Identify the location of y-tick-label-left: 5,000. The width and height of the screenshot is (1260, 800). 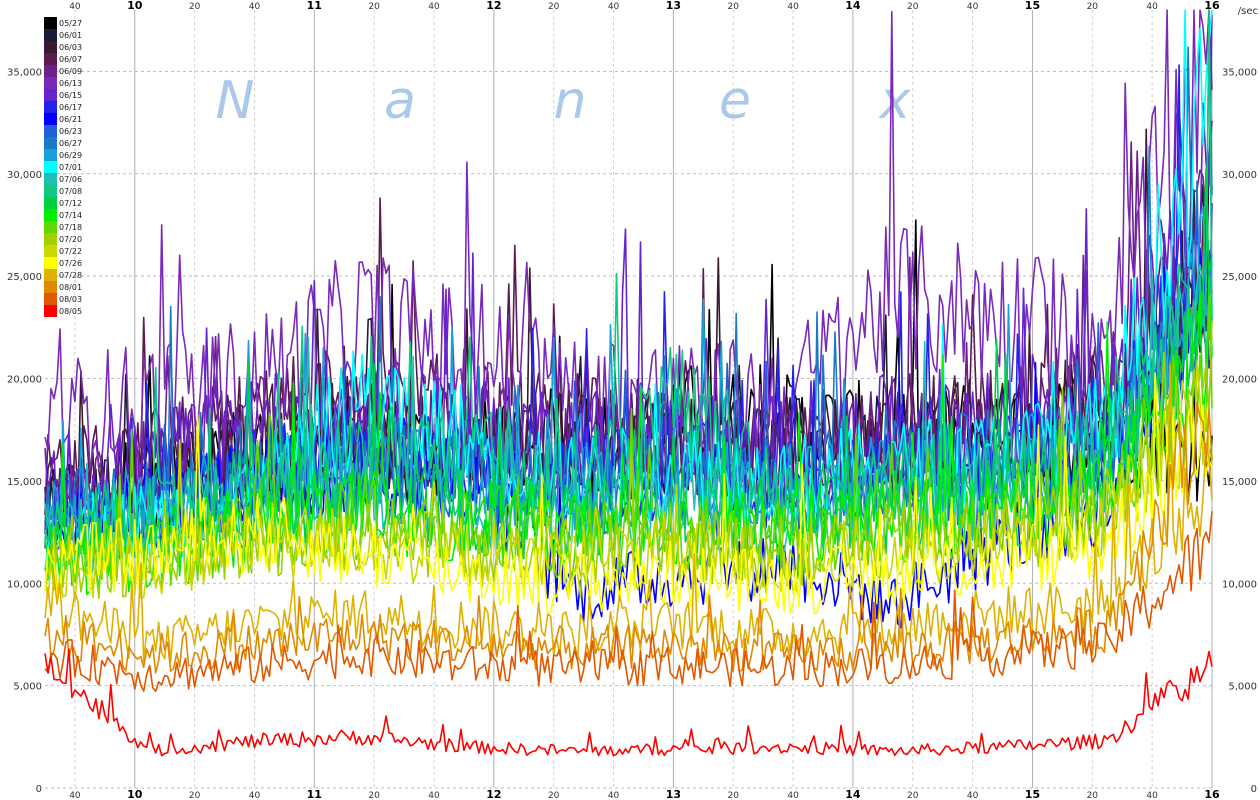
(27, 687).